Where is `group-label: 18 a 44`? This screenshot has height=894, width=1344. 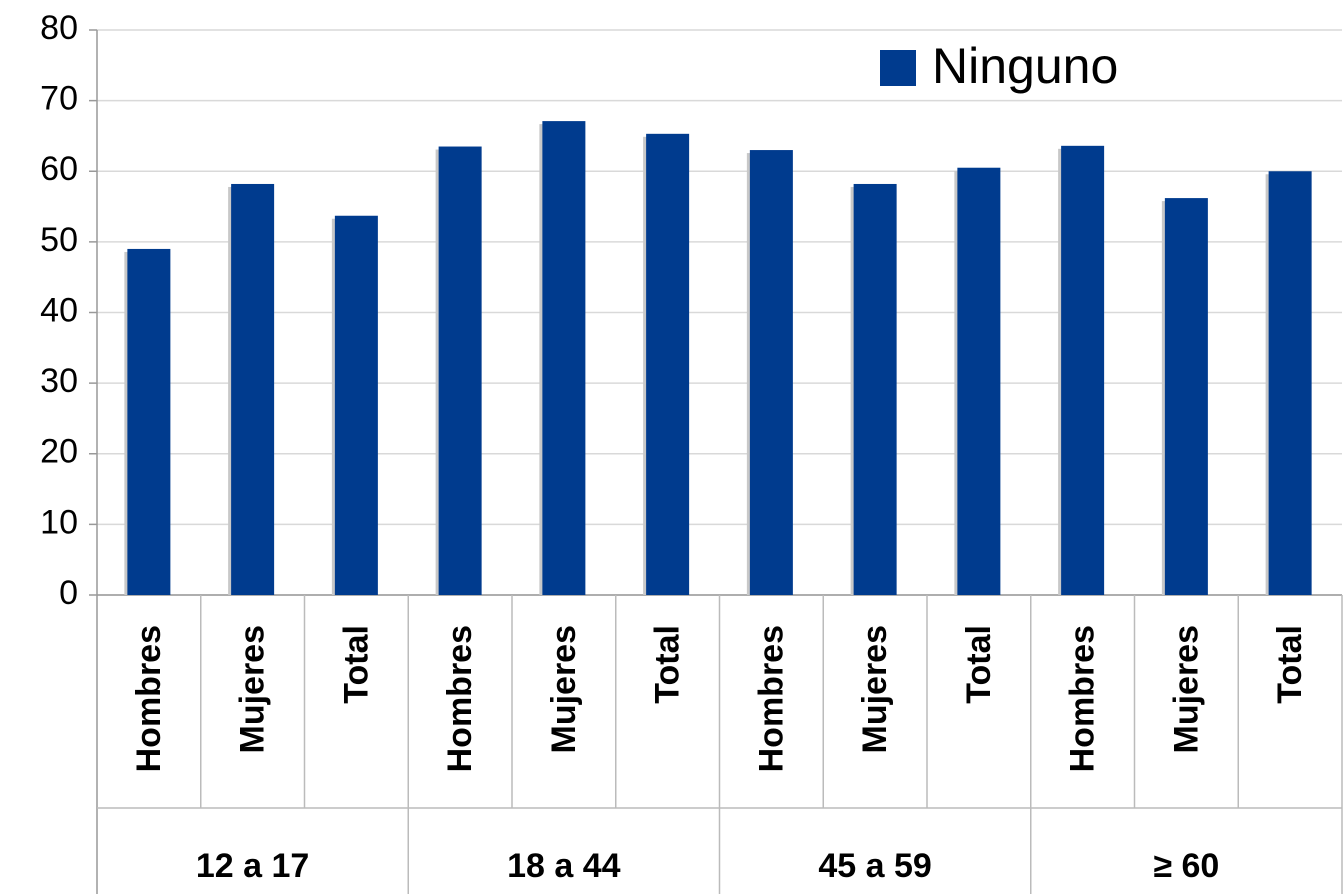 group-label: 18 a 44 is located at coordinates (564, 866).